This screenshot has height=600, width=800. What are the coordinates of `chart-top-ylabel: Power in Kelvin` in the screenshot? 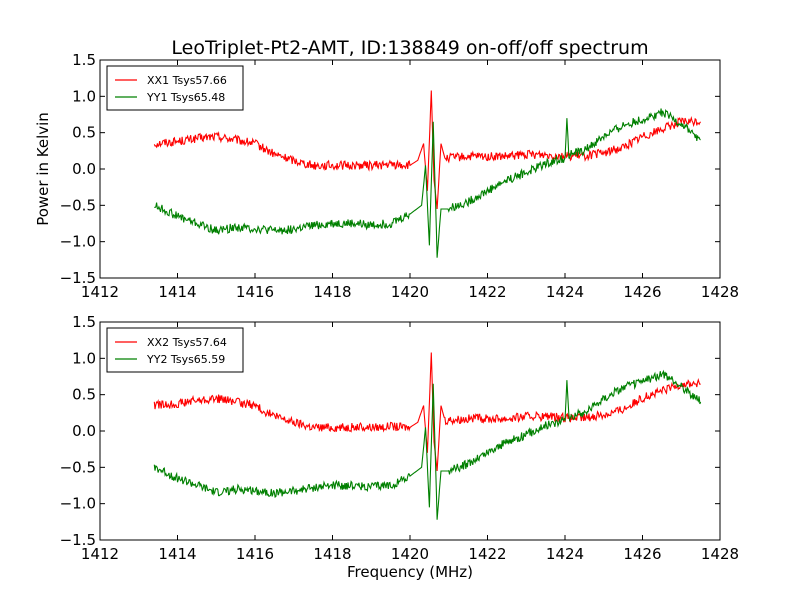 It's located at (43, 169).